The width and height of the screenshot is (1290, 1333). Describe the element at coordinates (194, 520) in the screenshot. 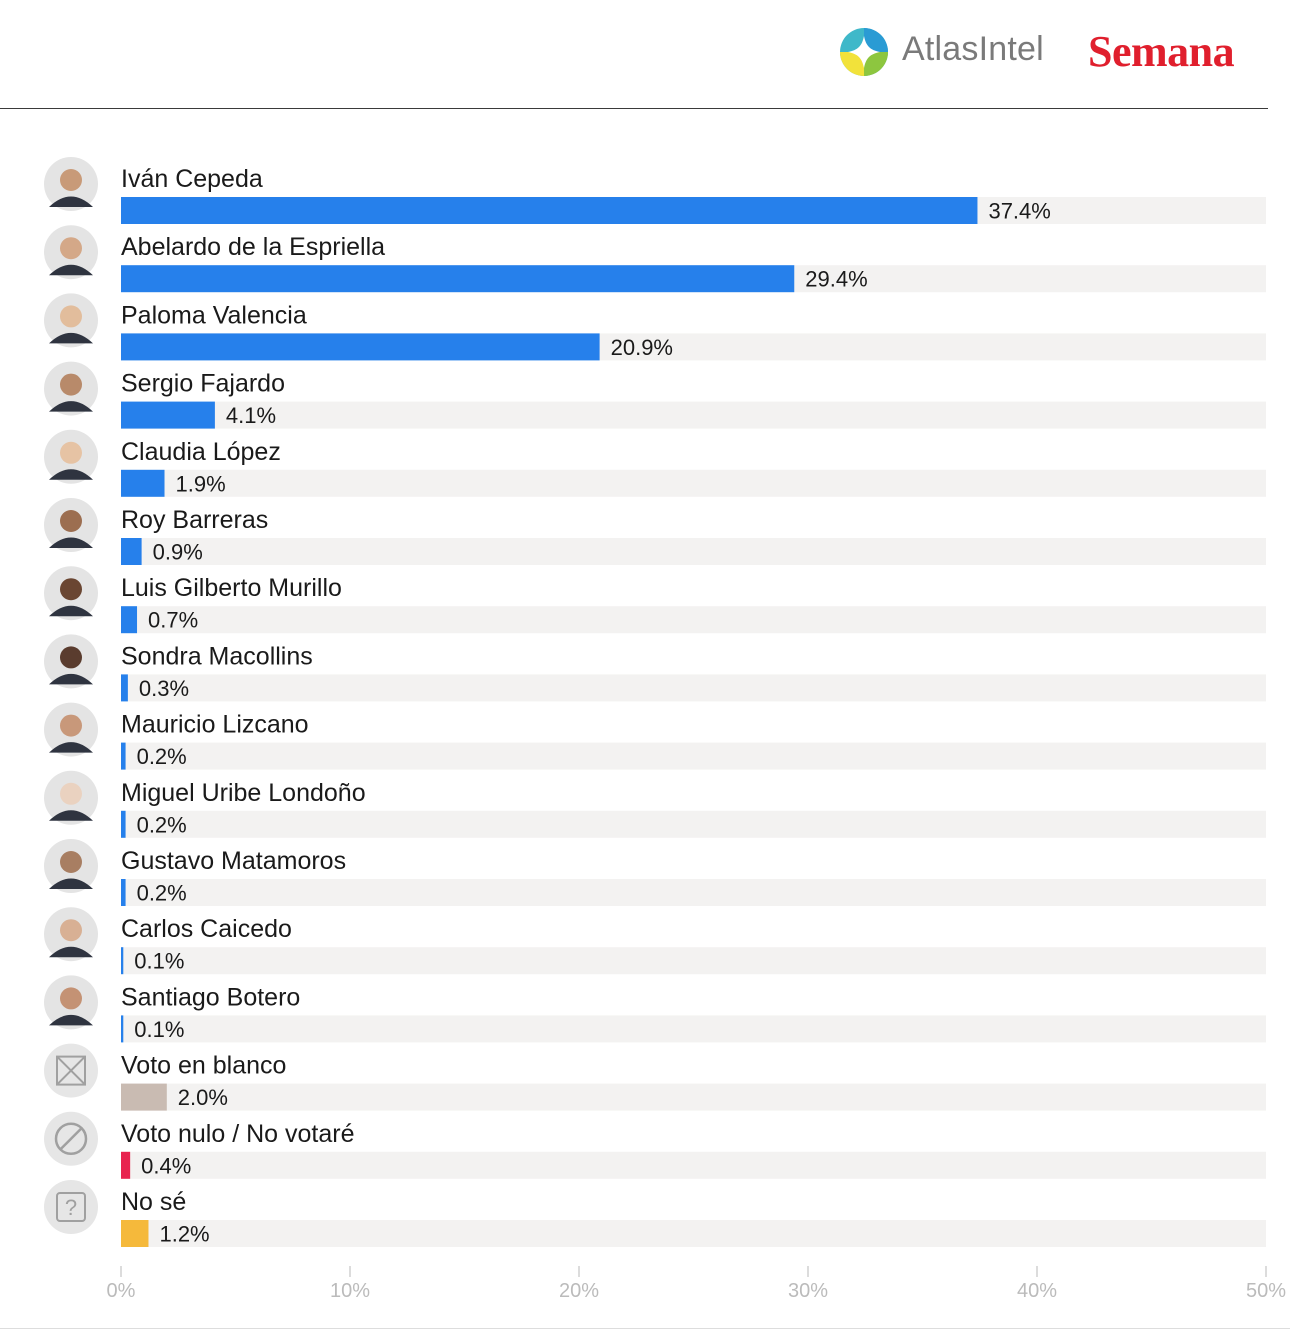

I see `bar-category-label: Roy Barreras` at that location.